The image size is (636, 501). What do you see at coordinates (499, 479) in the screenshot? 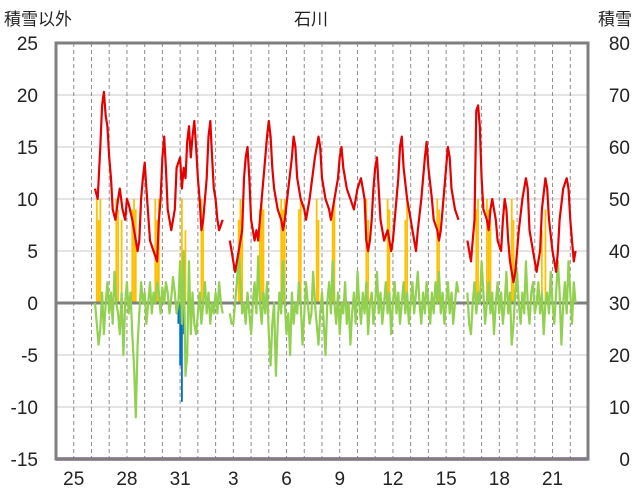
I see `x-tick-label: 18` at bounding box center [499, 479].